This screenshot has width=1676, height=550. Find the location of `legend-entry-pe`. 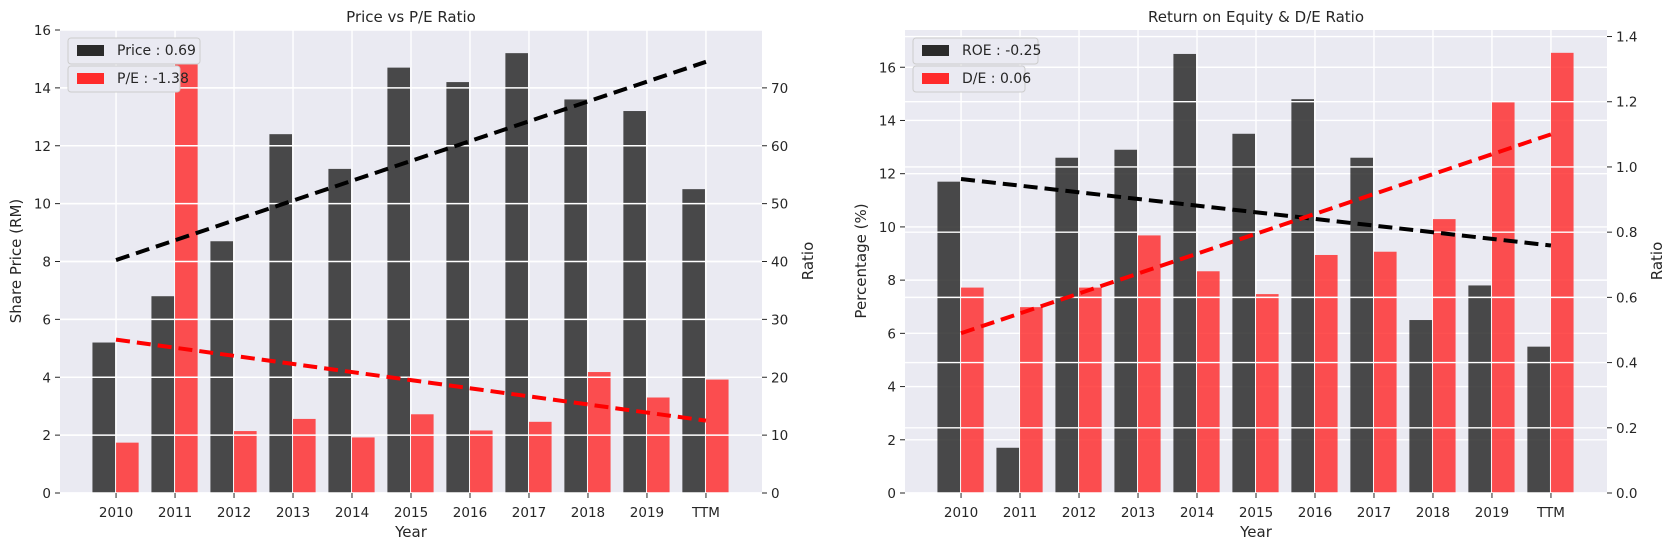

legend-entry-pe is located at coordinates (124, 79).